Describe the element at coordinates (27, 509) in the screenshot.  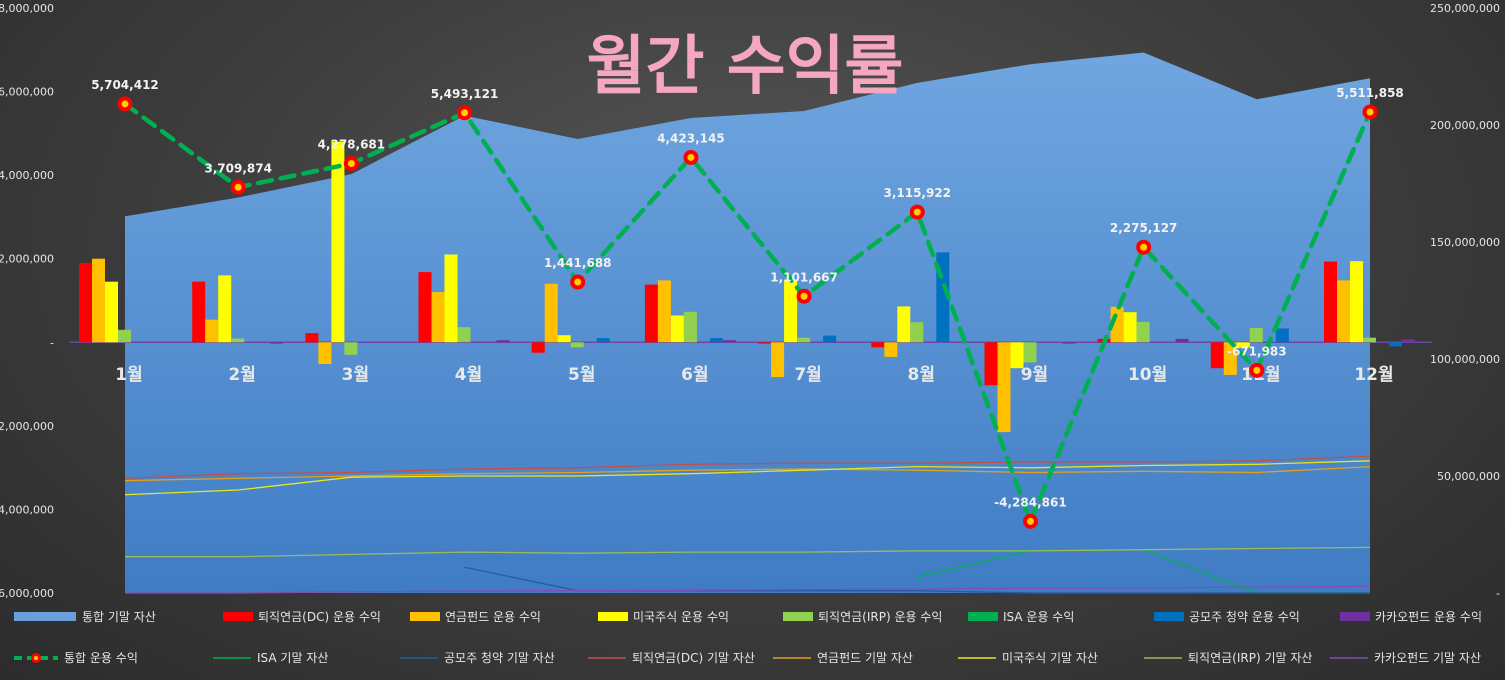
I see `left-tick-1: -4,000,000` at that location.